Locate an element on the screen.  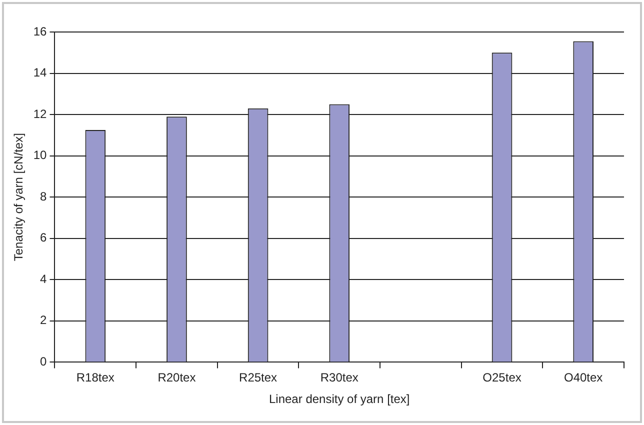
y-tick-label: 10 is located at coordinates (40, 155).